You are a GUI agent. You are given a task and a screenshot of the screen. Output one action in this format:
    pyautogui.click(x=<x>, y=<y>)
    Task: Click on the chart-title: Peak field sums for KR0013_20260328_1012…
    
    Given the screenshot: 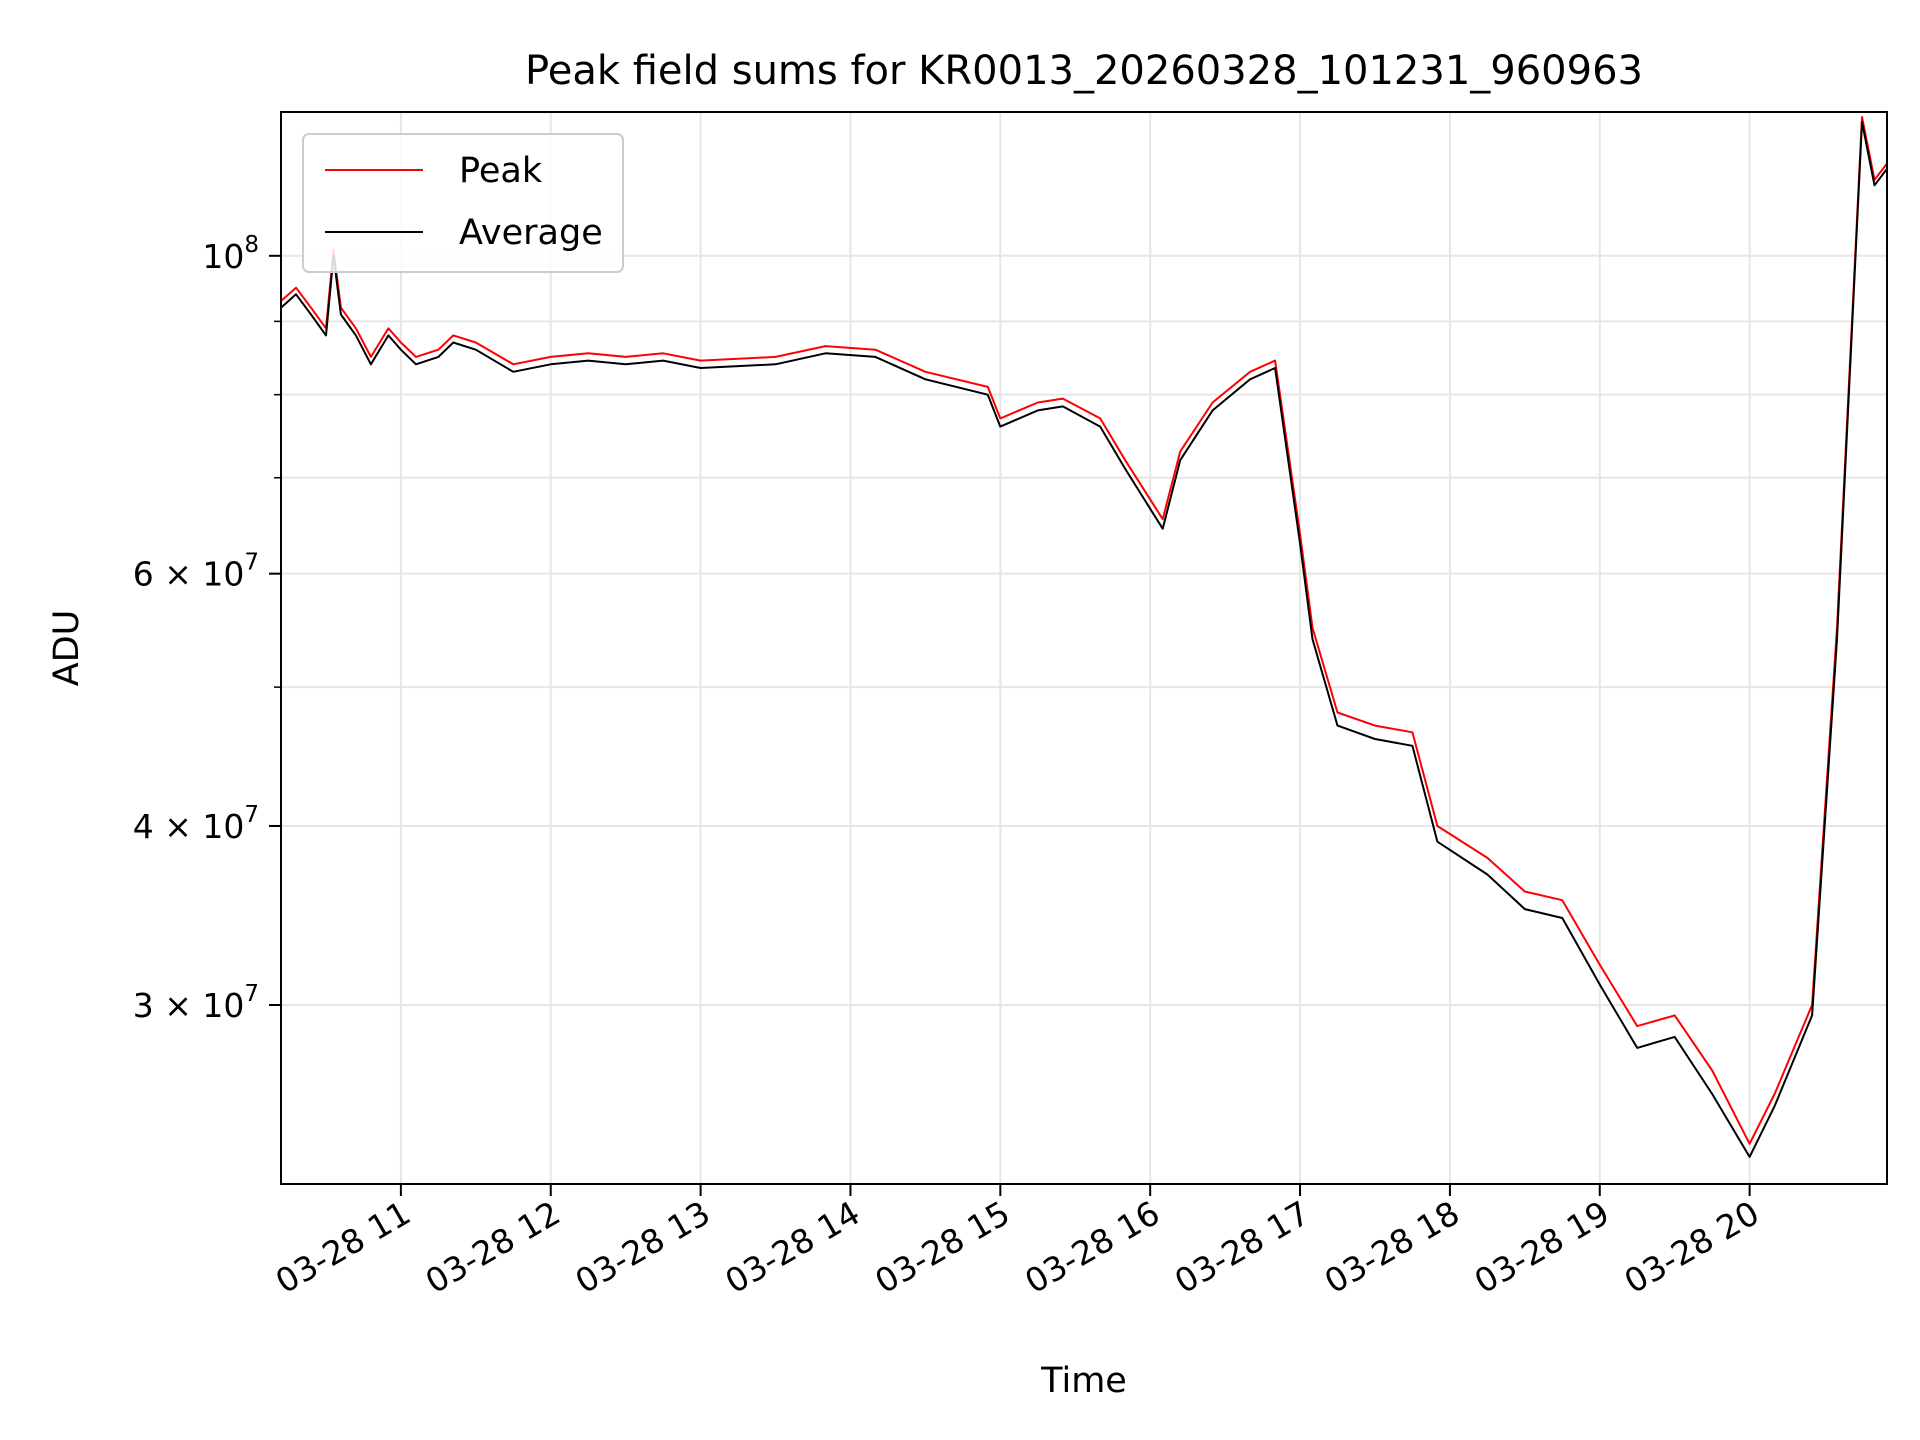 What is the action you would take?
    pyautogui.click(x=1084, y=71)
    